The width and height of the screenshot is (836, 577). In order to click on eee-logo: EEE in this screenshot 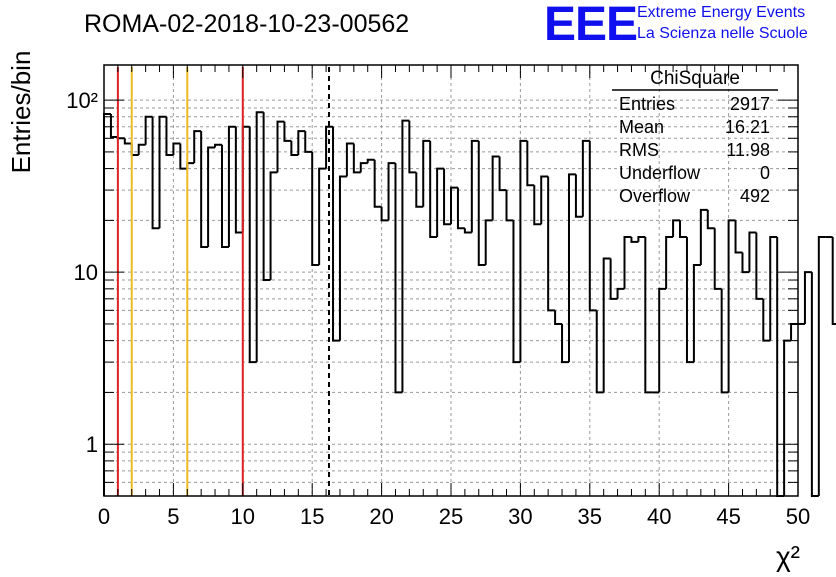, I will do `click(591, 25)`.